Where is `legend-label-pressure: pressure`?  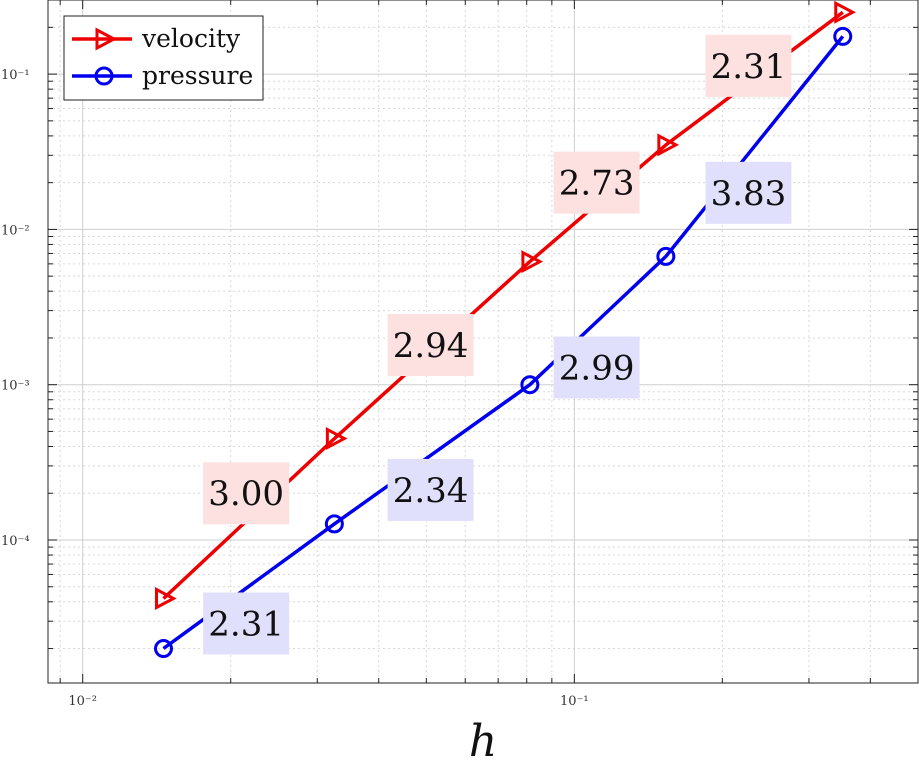
legend-label-pressure: pressure is located at coordinates (197, 75).